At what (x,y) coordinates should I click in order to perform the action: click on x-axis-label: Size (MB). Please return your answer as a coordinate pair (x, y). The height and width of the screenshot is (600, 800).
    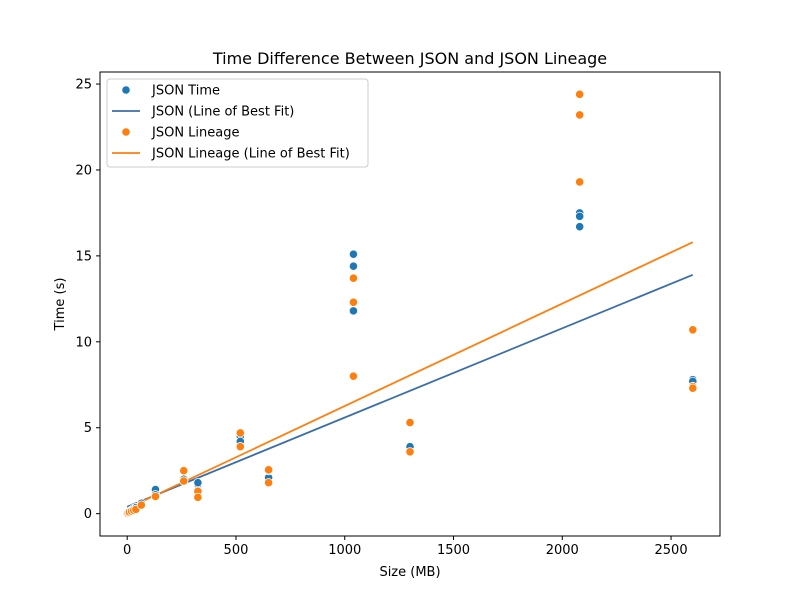
    Looking at the image, I should click on (409, 572).